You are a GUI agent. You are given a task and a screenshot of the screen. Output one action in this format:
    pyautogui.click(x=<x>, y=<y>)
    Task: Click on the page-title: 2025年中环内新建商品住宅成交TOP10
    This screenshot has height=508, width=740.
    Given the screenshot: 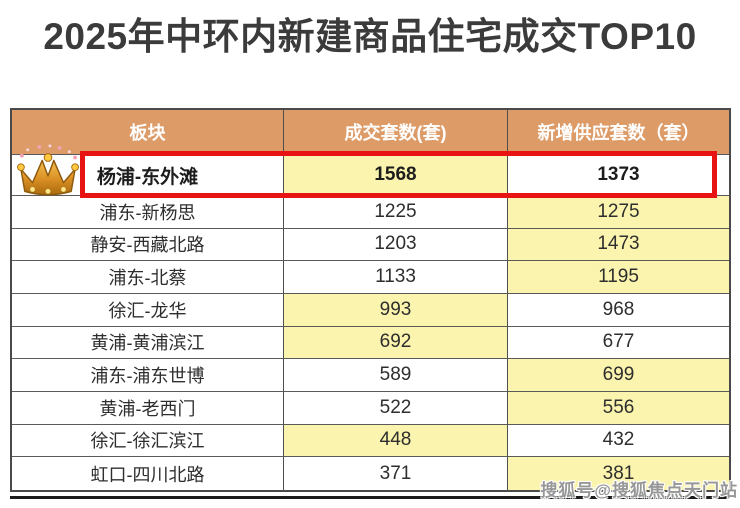 What is the action you would take?
    pyautogui.click(x=370, y=36)
    